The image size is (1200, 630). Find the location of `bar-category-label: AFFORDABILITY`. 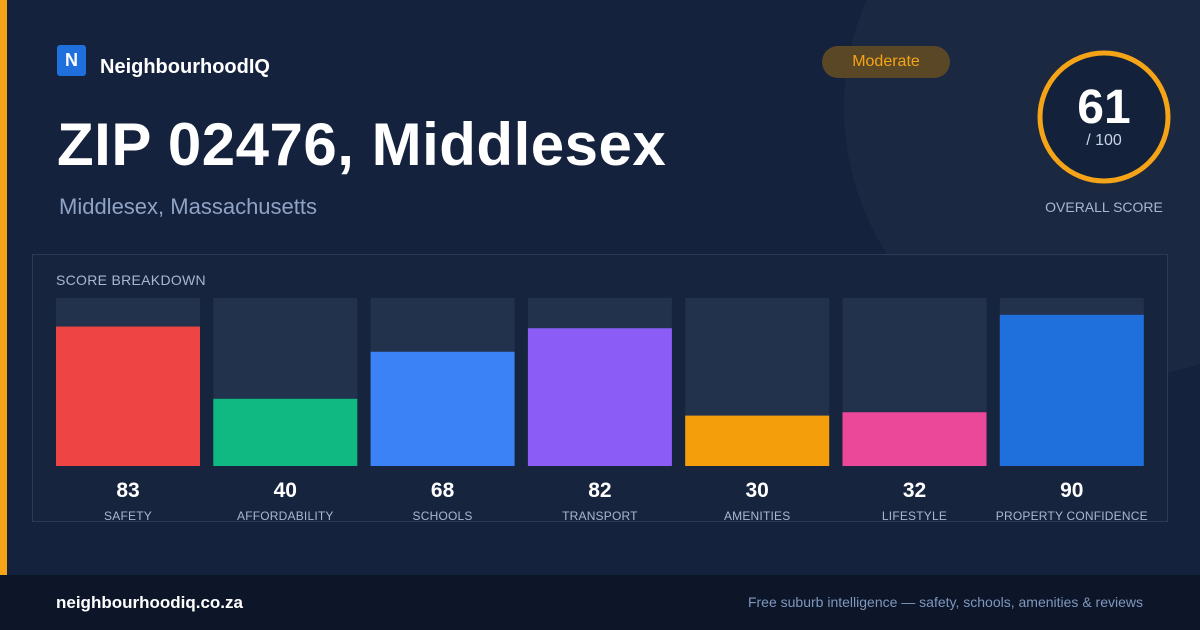

bar-category-label: AFFORDABILITY is located at coordinates (285, 516).